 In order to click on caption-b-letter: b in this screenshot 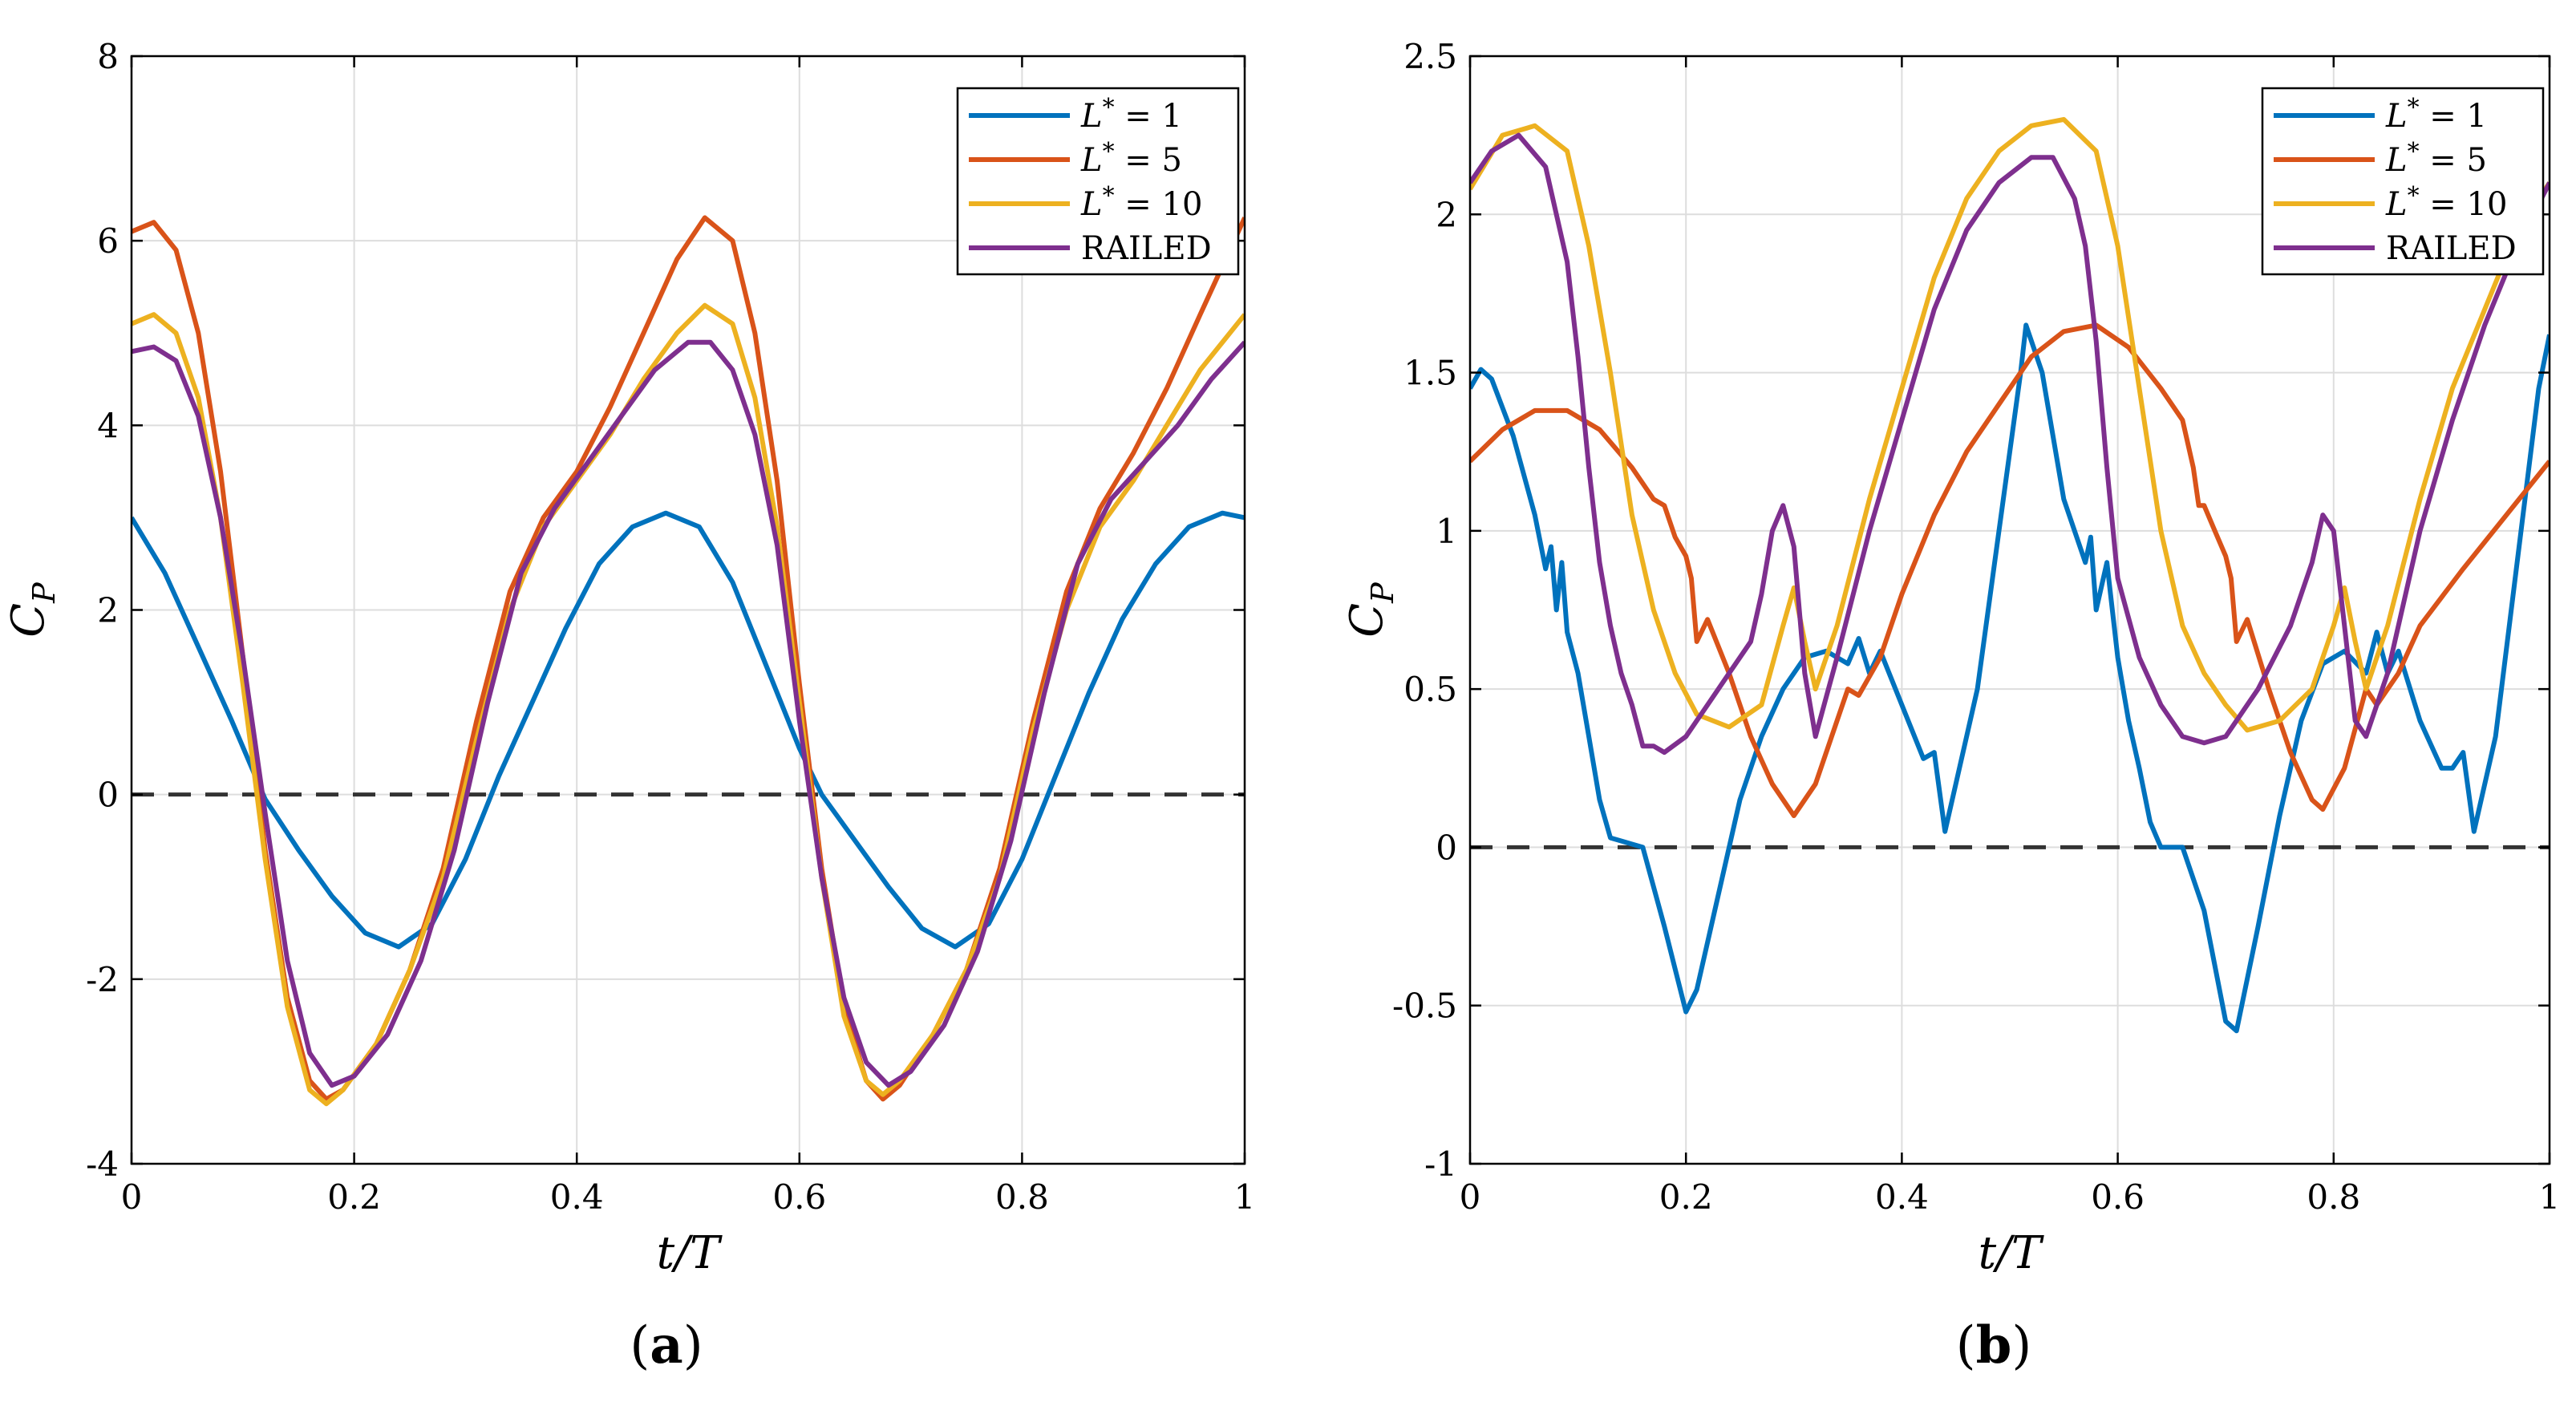, I will do `click(1993, 1345)`.